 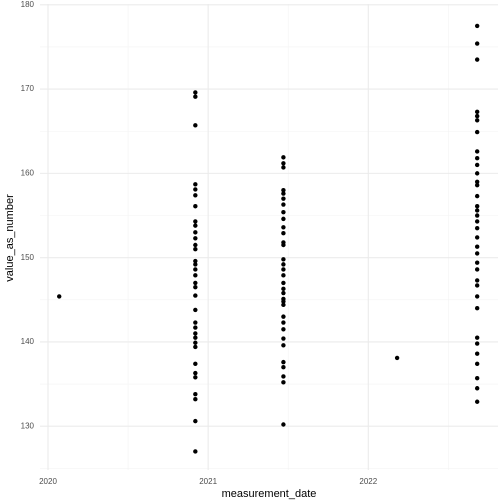 What do you see at coordinates (28, 341) in the screenshot?
I see `y-tick-label: 140` at bounding box center [28, 341].